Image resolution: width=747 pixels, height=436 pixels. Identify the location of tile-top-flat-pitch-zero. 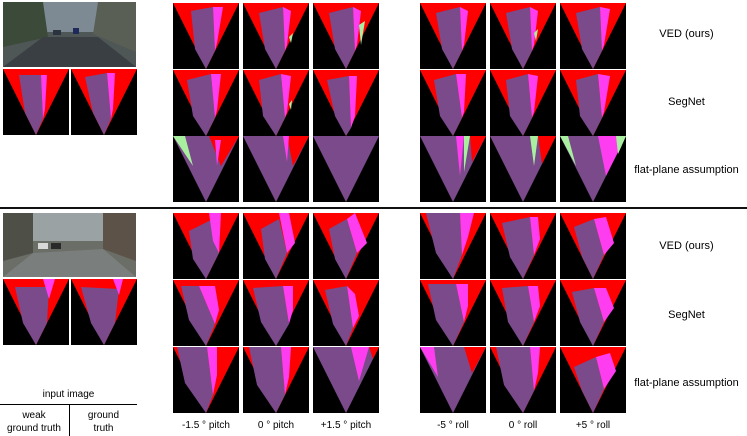
(276, 169).